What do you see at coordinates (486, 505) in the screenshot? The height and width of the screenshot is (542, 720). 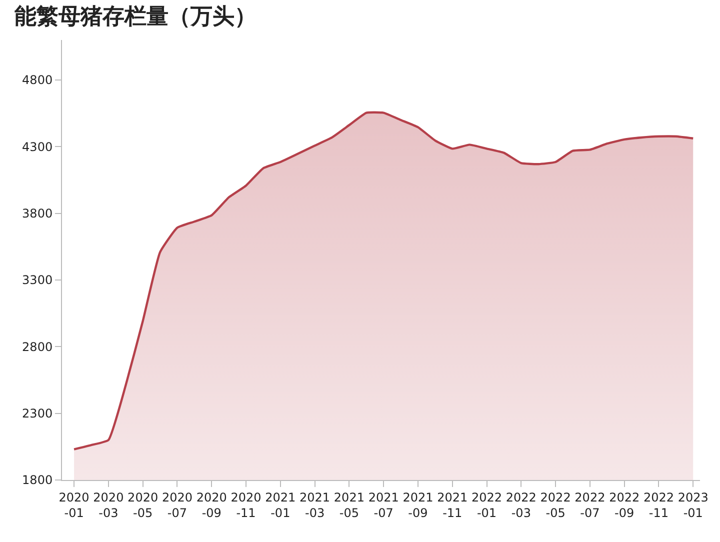 I see `x-tick-label: 2022-01` at bounding box center [486, 505].